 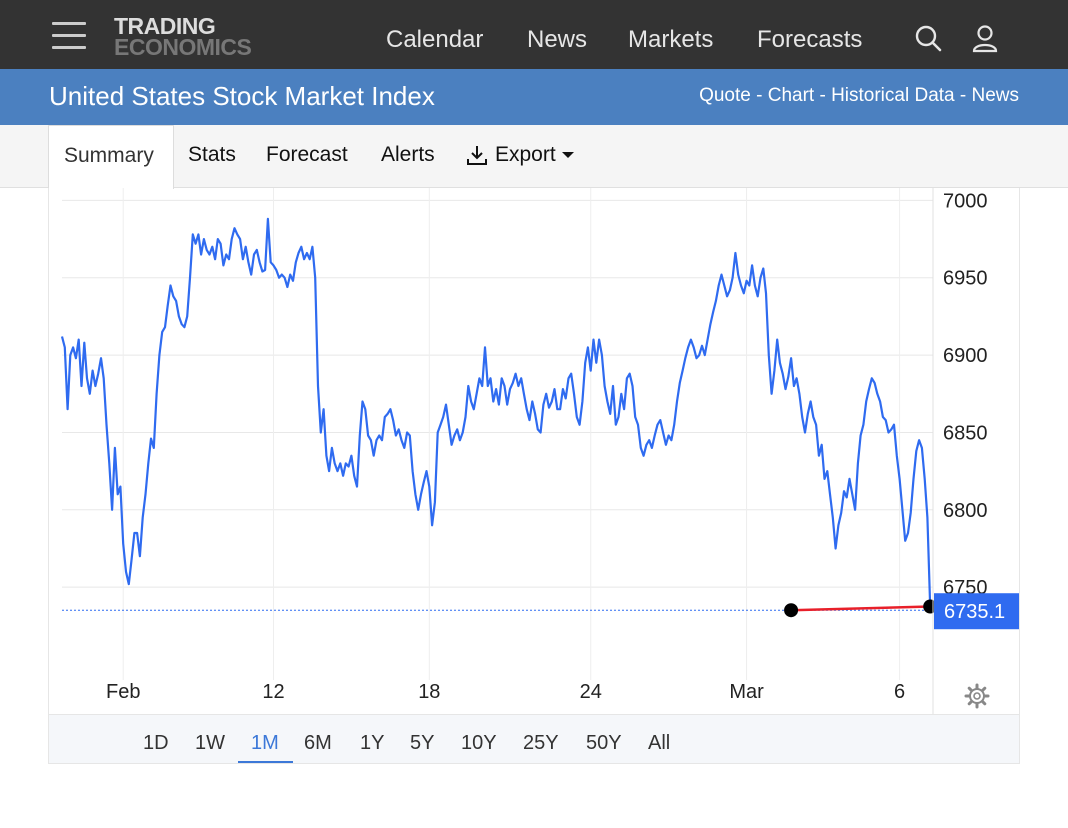 I want to click on tab-forecast: Forecast, so click(x=307, y=154).